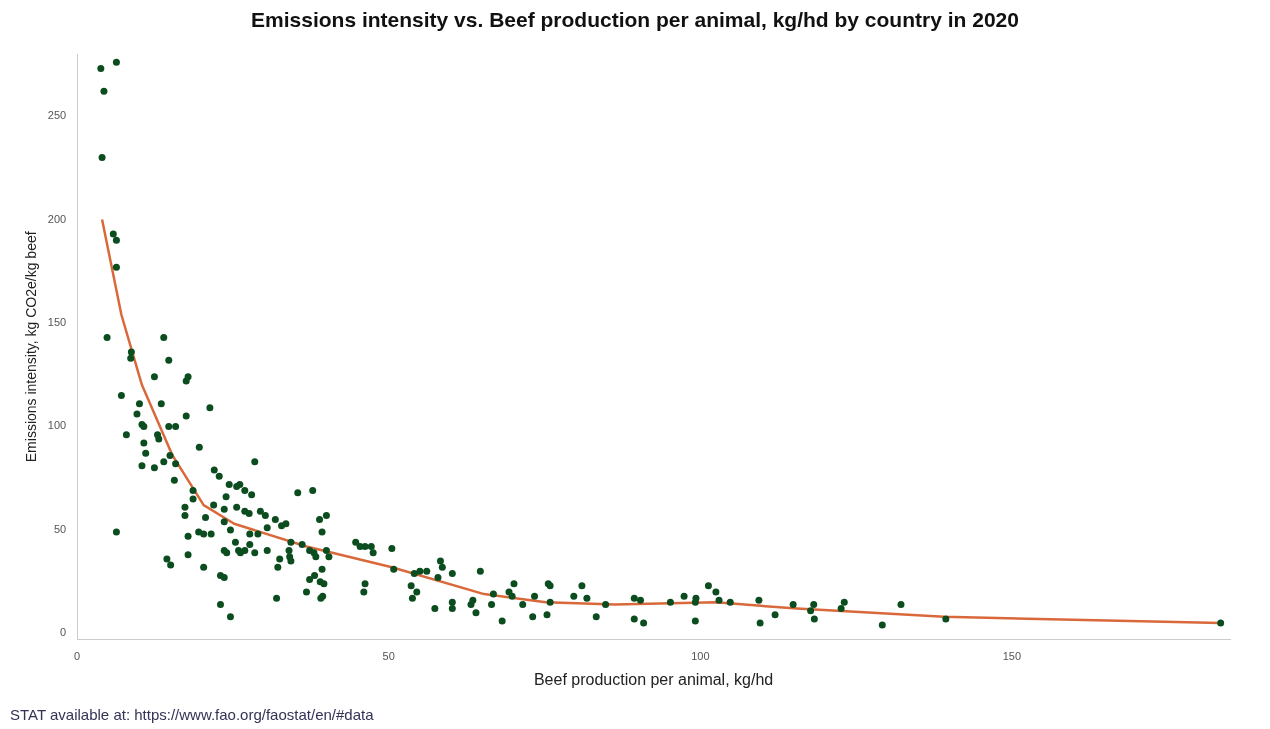  What do you see at coordinates (57, 218) in the screenshot?
I see `y-tick-label: 200` at bounding box center [57, 218].